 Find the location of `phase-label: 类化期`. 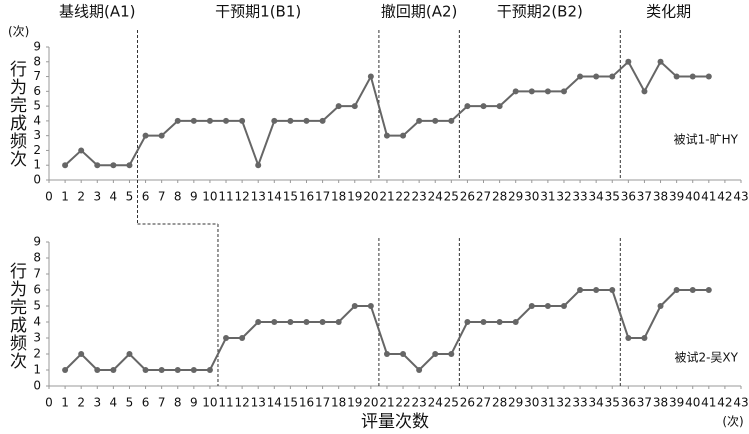

phase-label: 类化期 is located at coordinates (668, 12).